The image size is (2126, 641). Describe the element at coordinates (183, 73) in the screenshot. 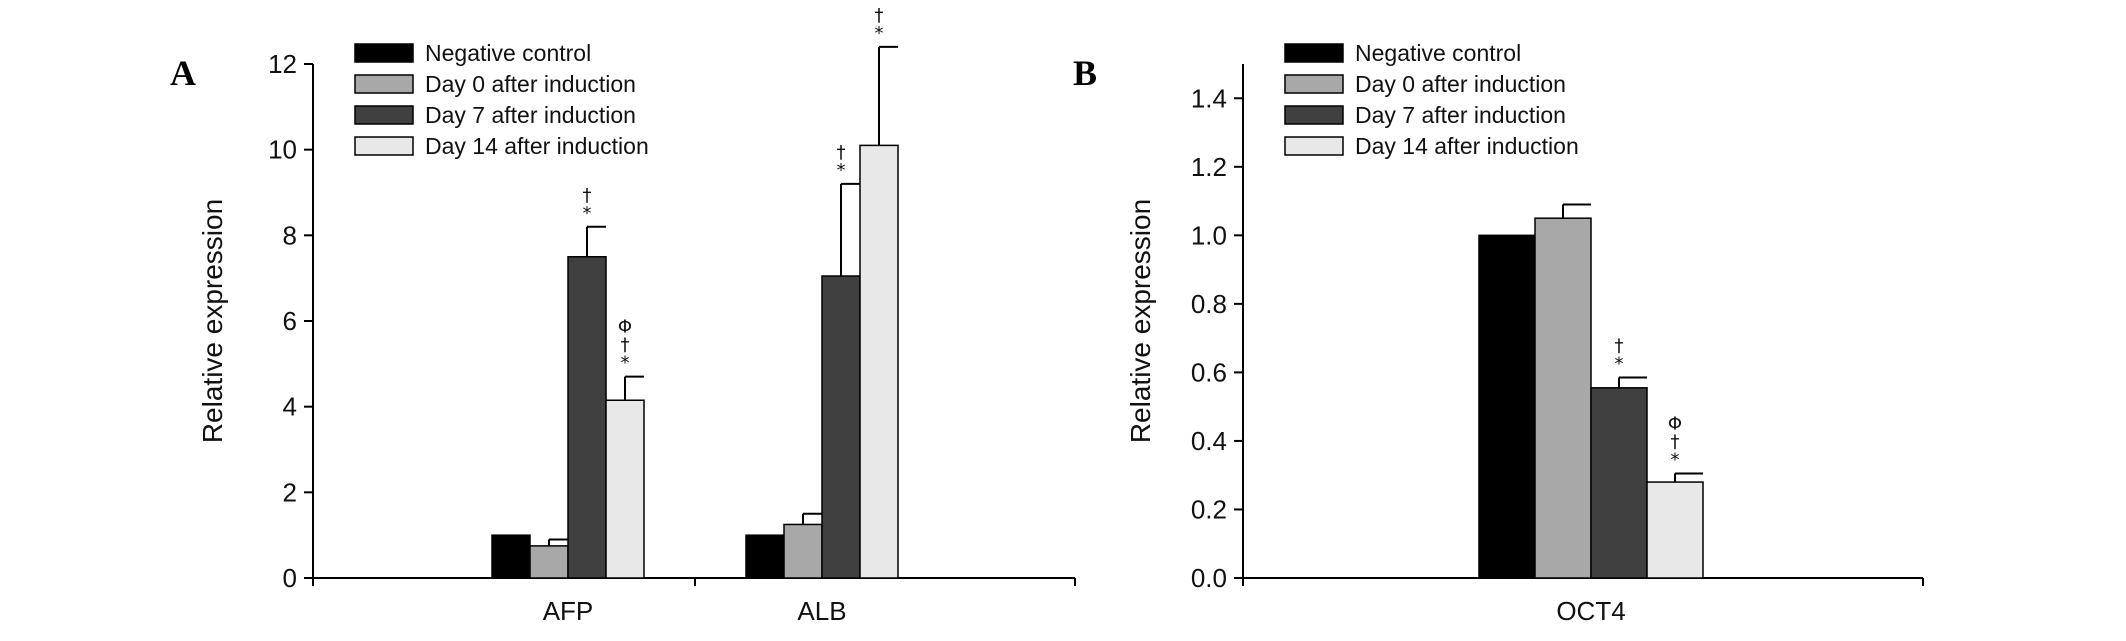

I see `panel-label: A` at that location.